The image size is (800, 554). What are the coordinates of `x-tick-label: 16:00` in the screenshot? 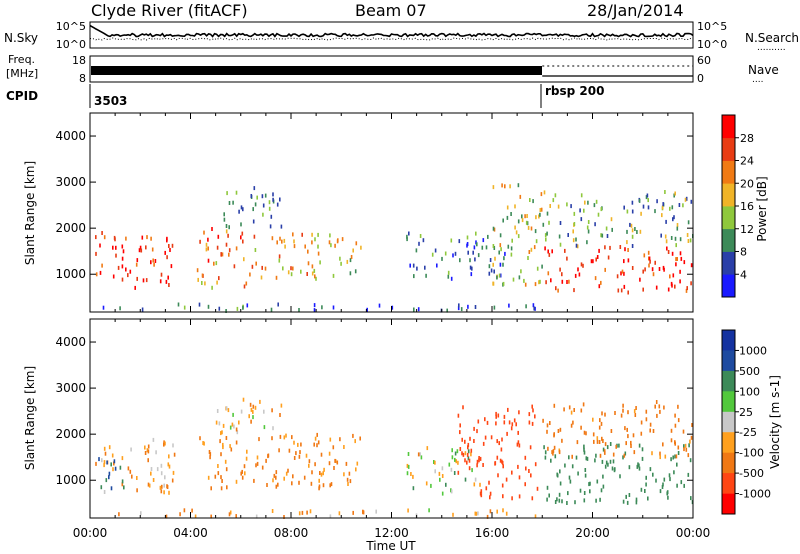 It's located at (492, 533).